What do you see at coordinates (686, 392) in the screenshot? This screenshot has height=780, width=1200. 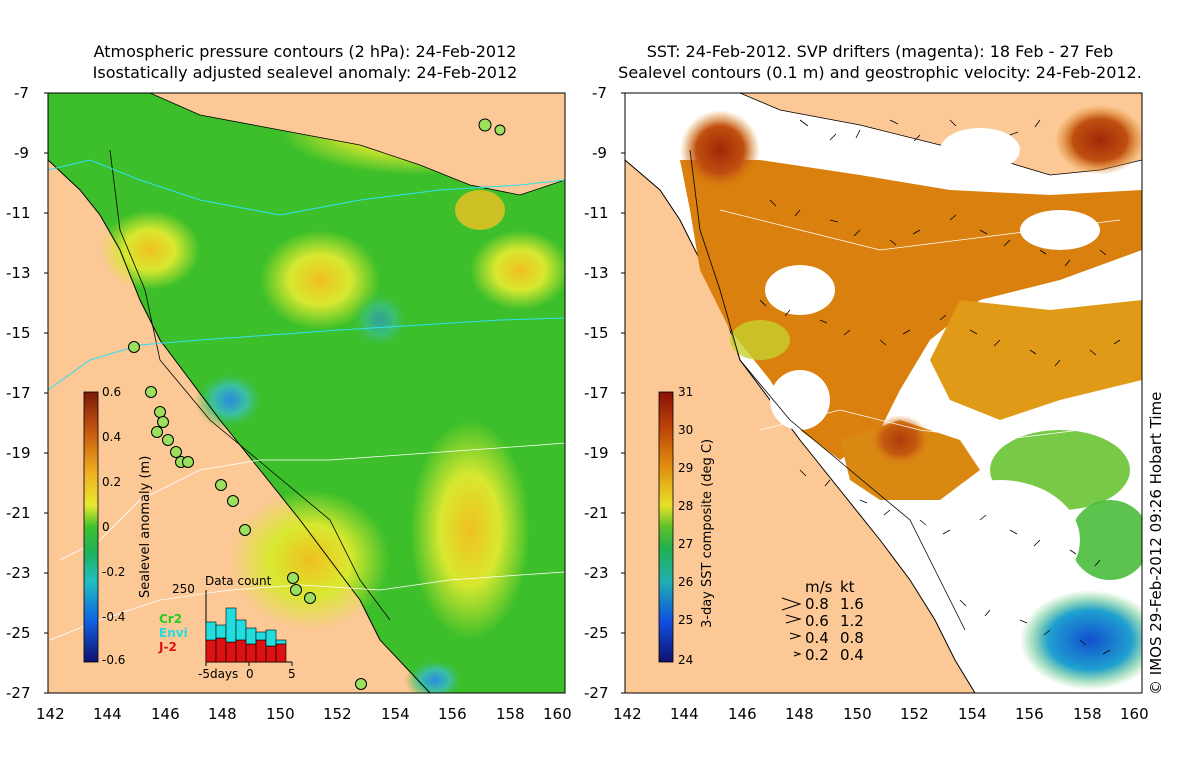 I see `colorbar-tick: 31` at bounding box center [686, 392].